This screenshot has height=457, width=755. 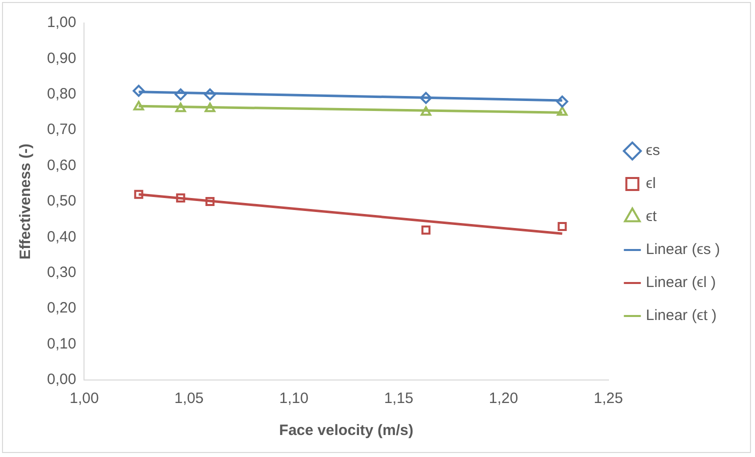 What do you see at coordinates (61, 308) in the screenshot?
I see `y-tick-label: 0,20` at bounding box center [61, 308].